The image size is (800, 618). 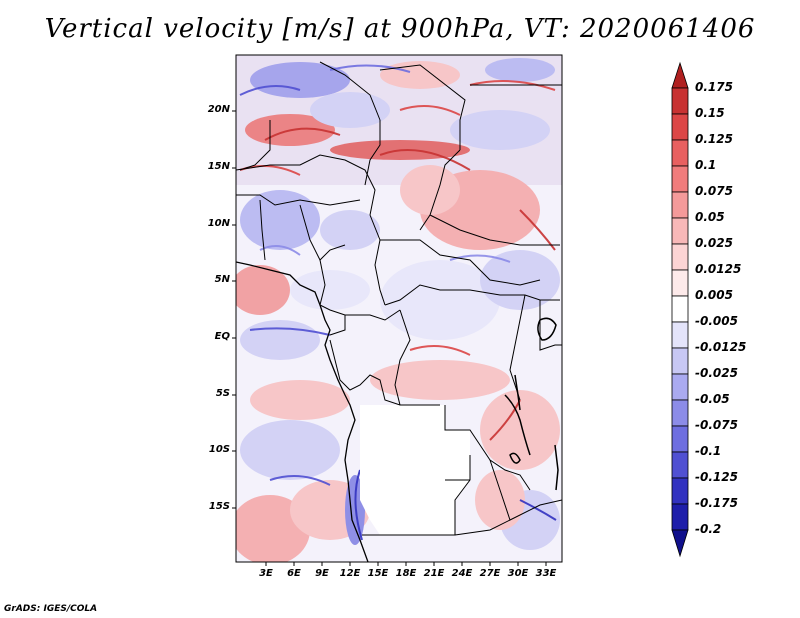 What do you see at coordinates (680, 309) in the screenshot?
I see `colorbar` at bounding box center [680, 309].